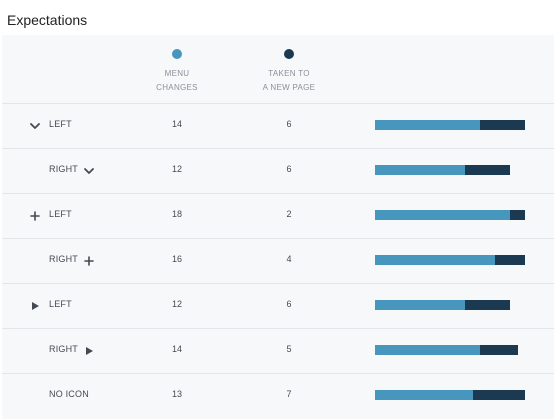 The image size is (558, 419). Describe the element at coordinates (278, 260) in the screenshot. I see `table-row: RIGHT 16 4` at that location.